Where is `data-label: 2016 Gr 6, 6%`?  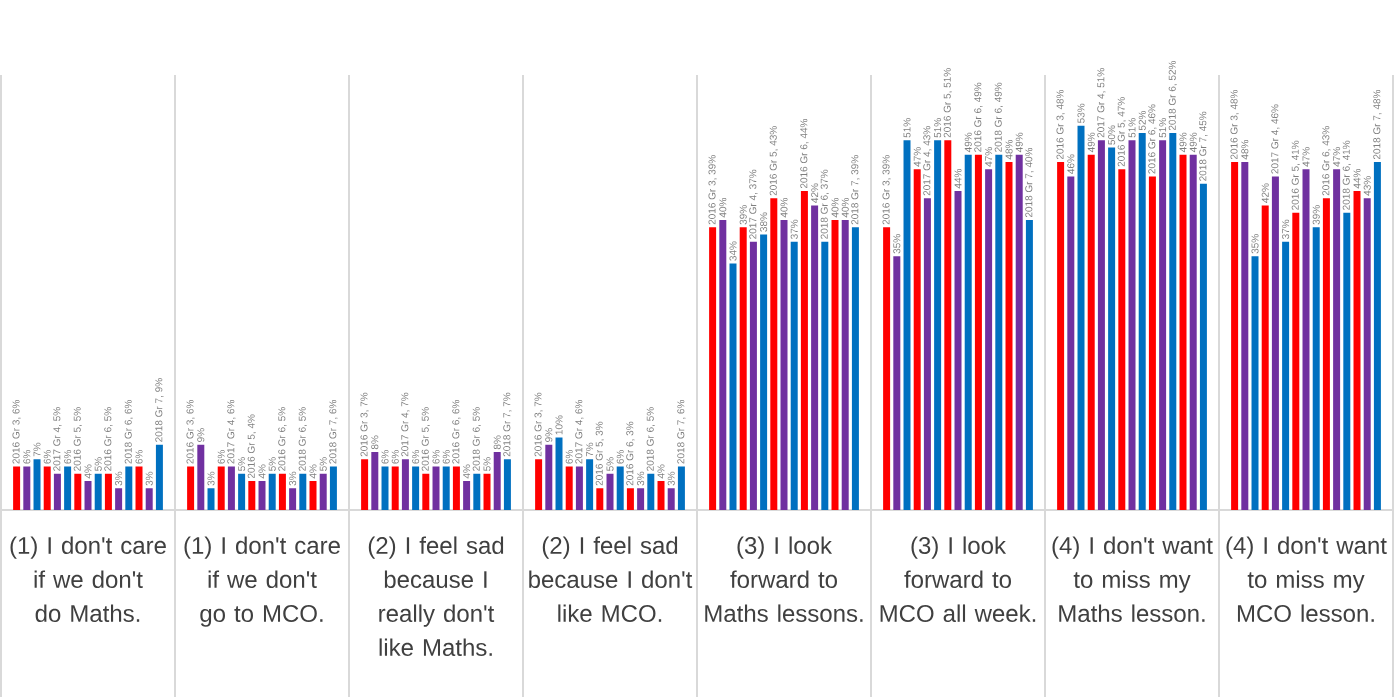
data-label: 2016 Gr 6, 6% is located at coordinates (456, 431).